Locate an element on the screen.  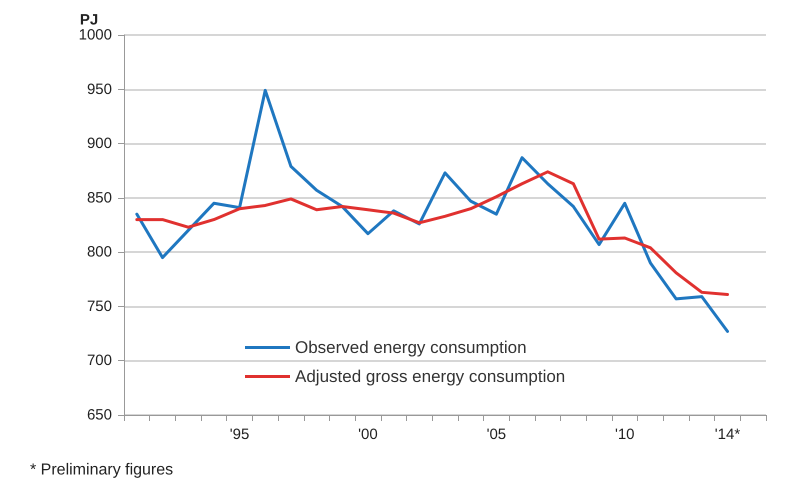
y-tick-label: 700 is located at coordinates (99, 361).